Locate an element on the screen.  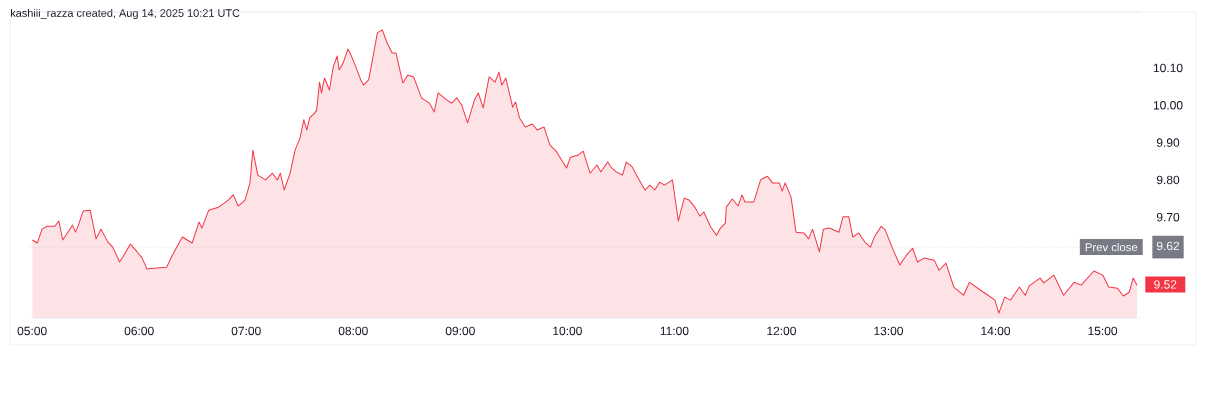
y-tick-label: 10.10 is located at coordinates (1168, 68).